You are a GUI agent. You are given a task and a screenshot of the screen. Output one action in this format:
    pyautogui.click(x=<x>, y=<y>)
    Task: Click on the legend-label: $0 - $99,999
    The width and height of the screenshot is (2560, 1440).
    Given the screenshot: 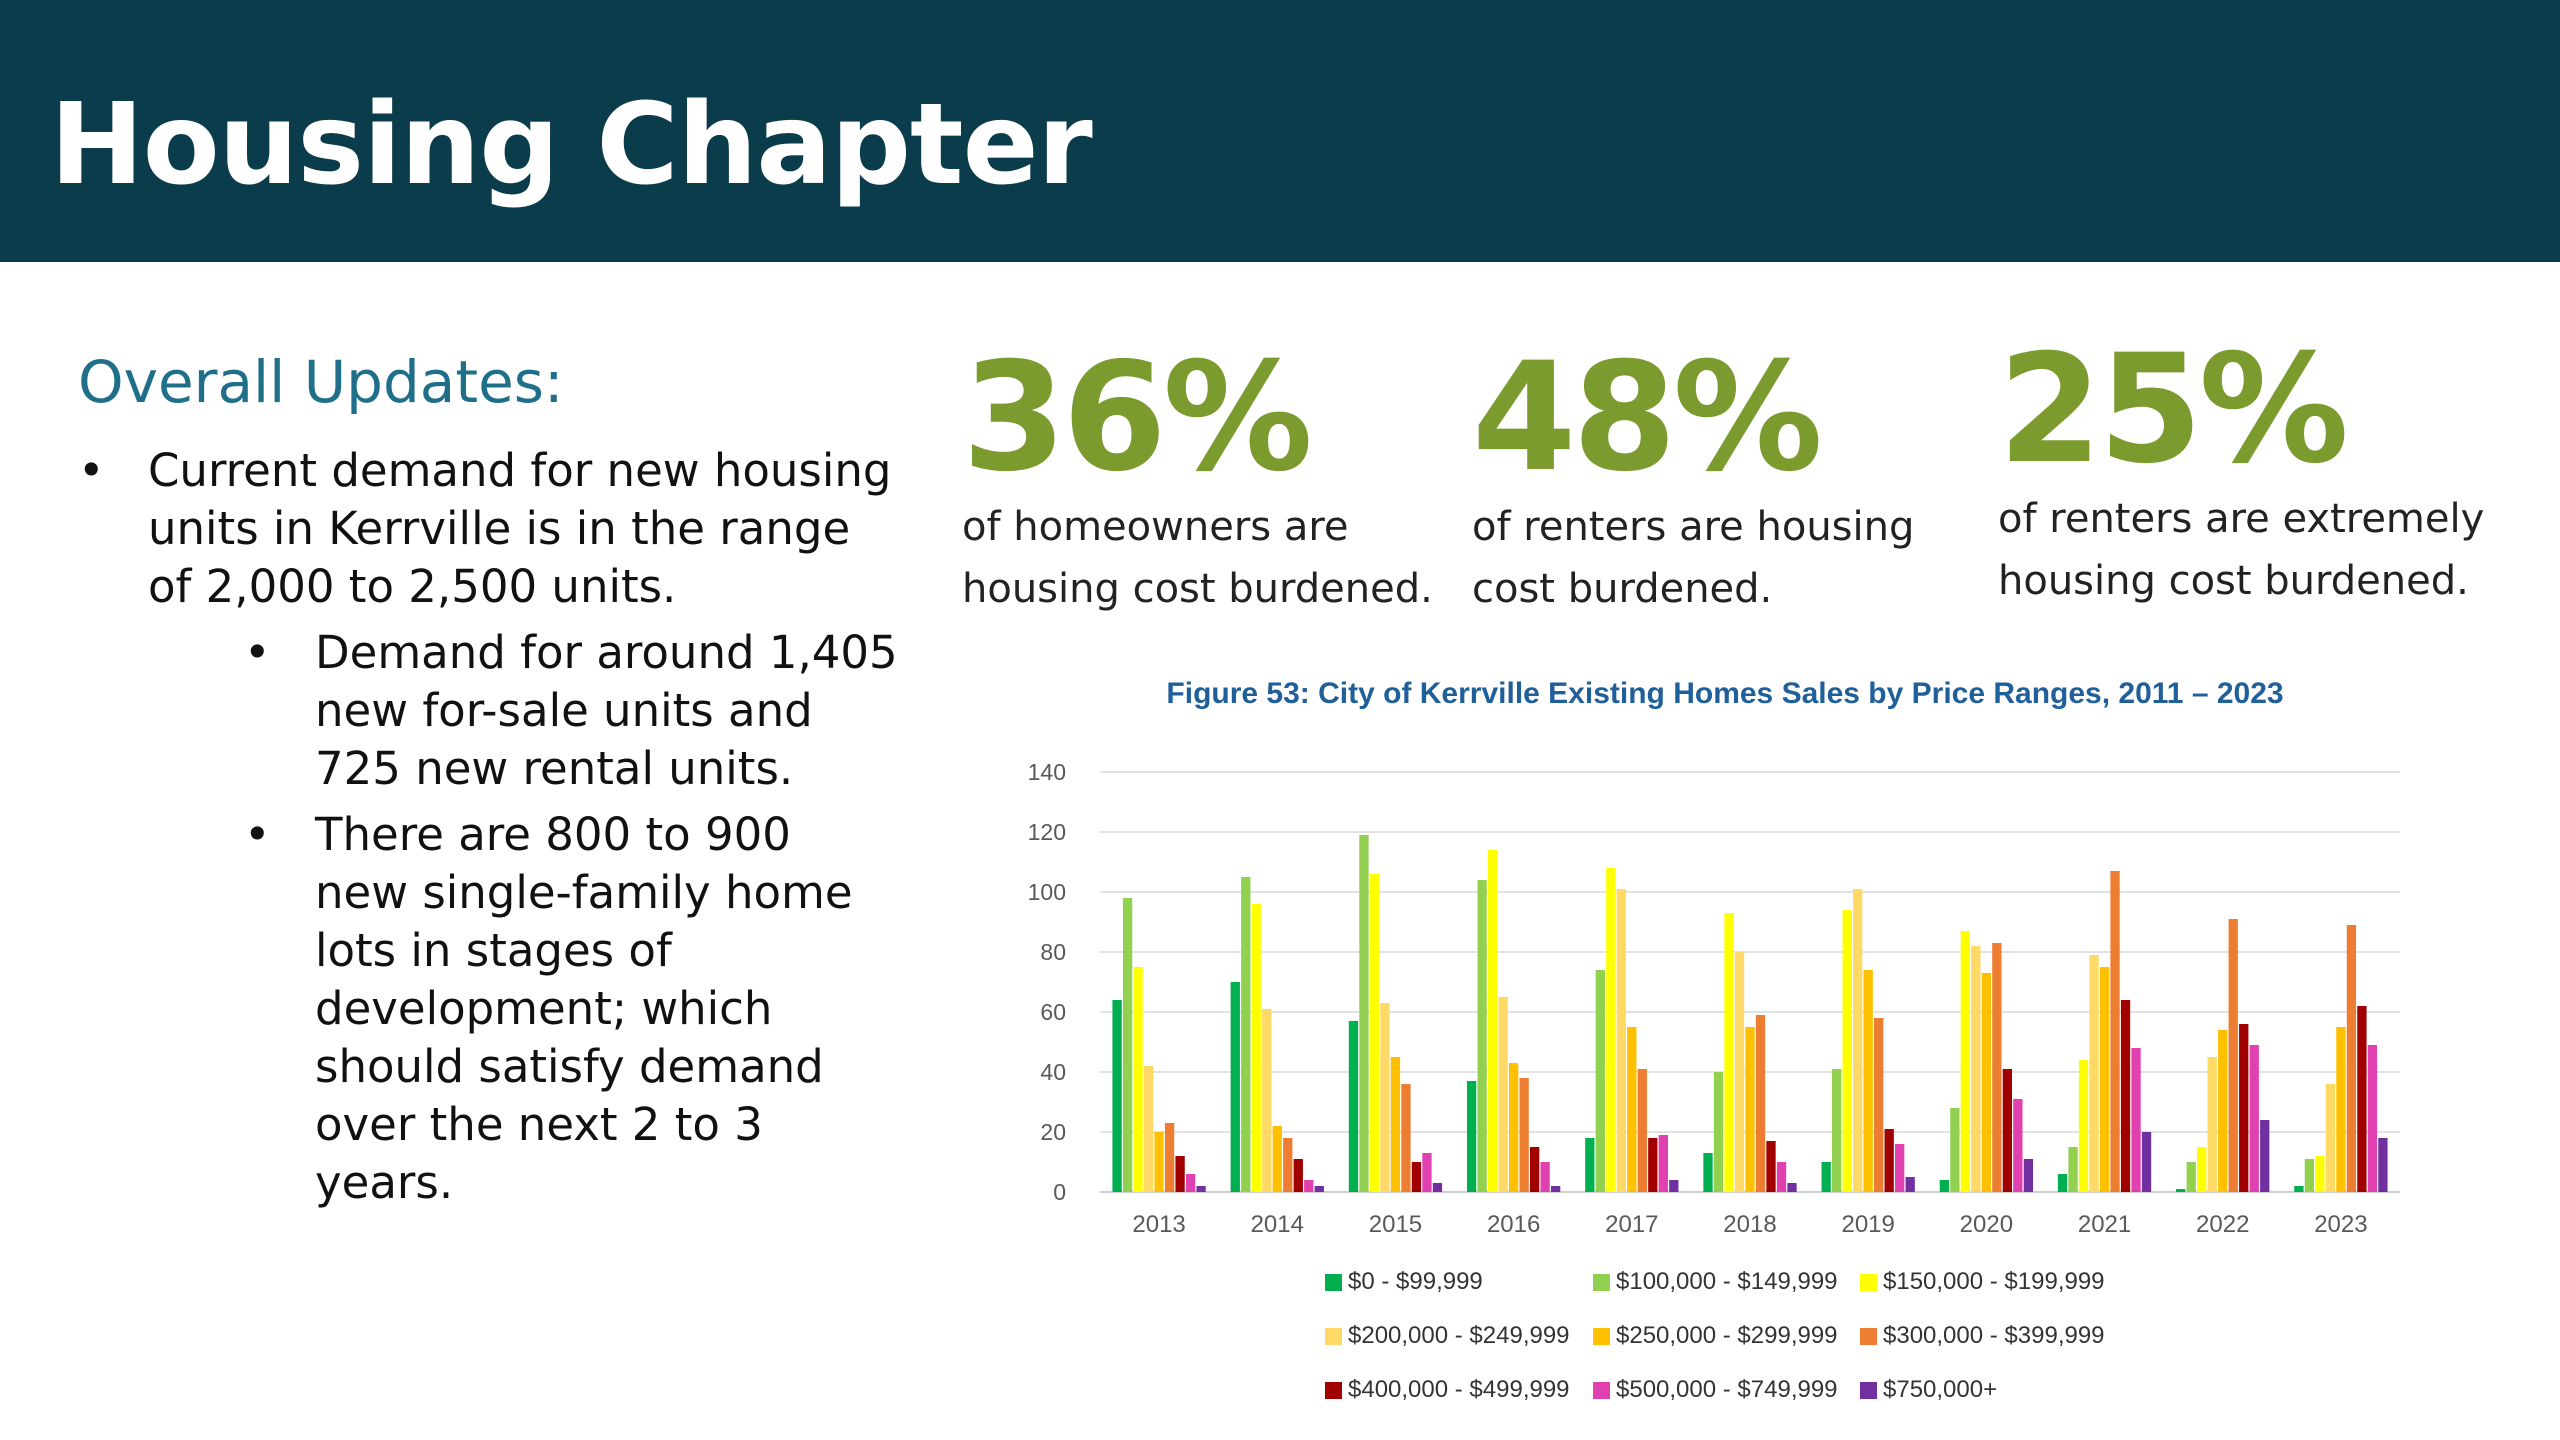 What is the action you would take?
    pyautogui.click(x=1415, y=1281)
    